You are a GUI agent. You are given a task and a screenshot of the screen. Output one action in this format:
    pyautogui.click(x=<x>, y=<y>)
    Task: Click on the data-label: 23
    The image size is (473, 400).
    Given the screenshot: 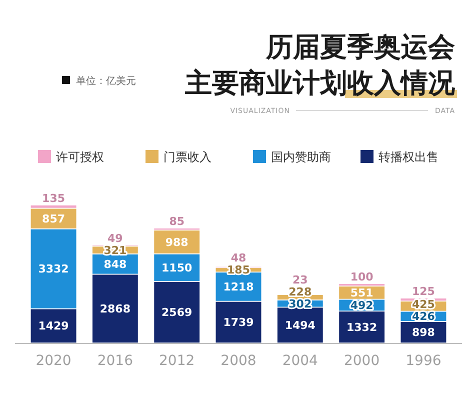 What is the action you would take?
    pyautogui.click(x=300, y=279)
    